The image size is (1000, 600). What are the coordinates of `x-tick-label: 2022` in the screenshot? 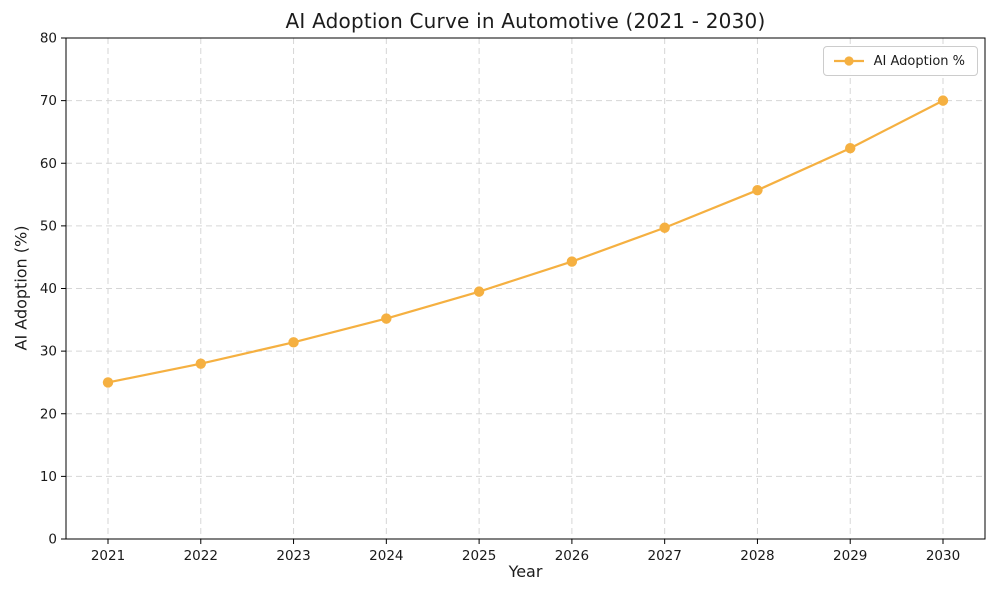 It's located at (201, 556).